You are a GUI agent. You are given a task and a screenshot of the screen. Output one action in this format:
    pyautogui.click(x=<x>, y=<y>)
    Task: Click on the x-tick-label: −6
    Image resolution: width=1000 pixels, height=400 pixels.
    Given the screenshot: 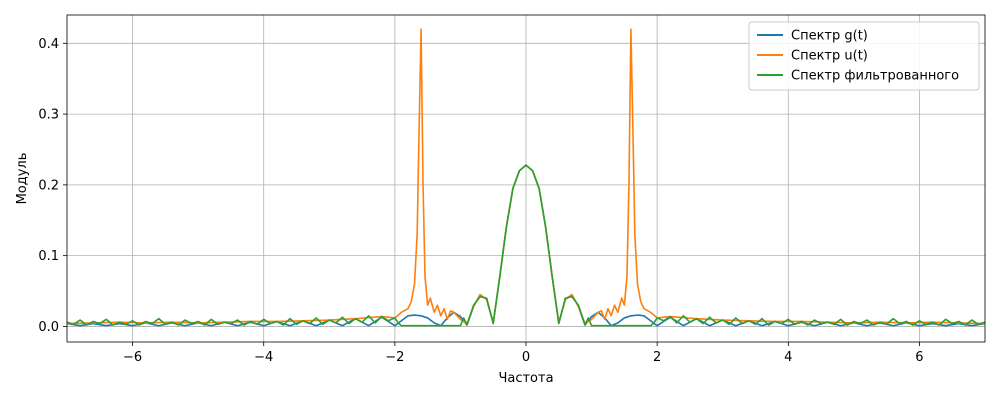 What is the action you would take?
    pyautogui.click(x=132, y=357)
    